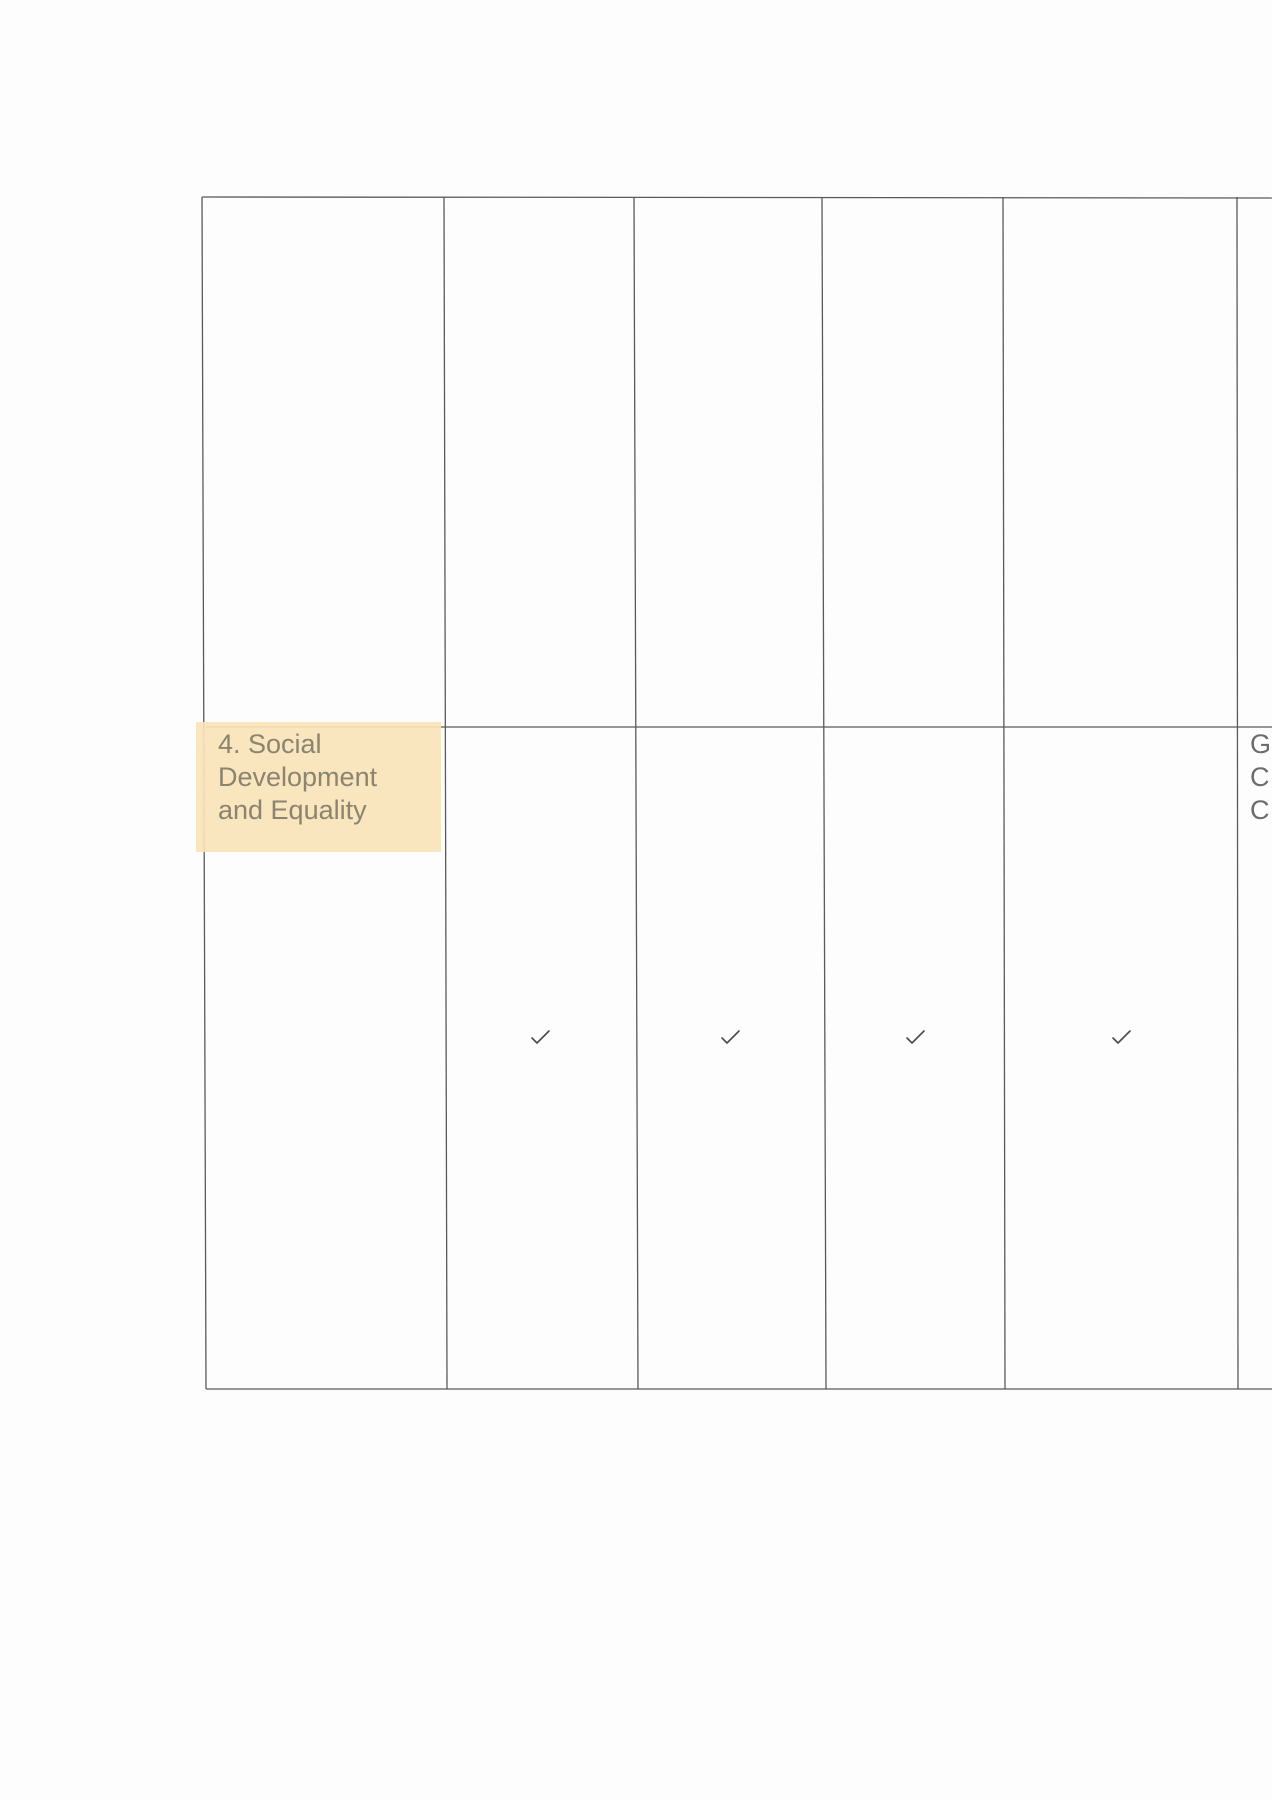  Describe the element at coordinates (1261, 744) in the screenshot. I see `clipped-column-text-line-1: G` at that location.